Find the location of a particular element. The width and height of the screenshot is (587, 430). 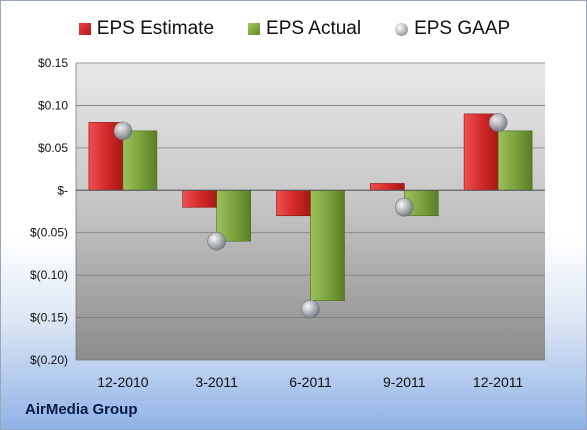

legend-swatch-estimate is located at coordinates (84, 29).